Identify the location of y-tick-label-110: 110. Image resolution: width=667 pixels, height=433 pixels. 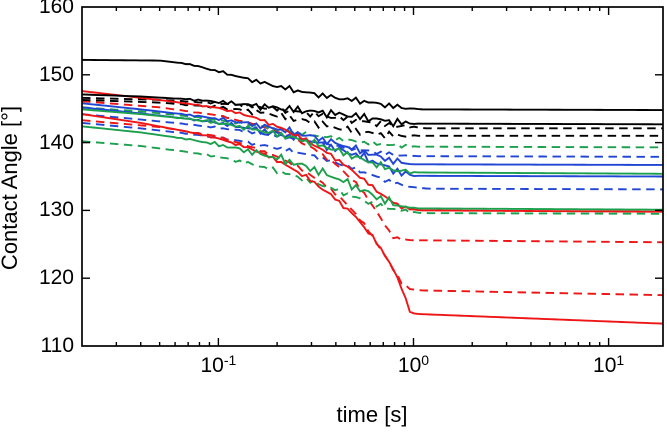
(57, 345).